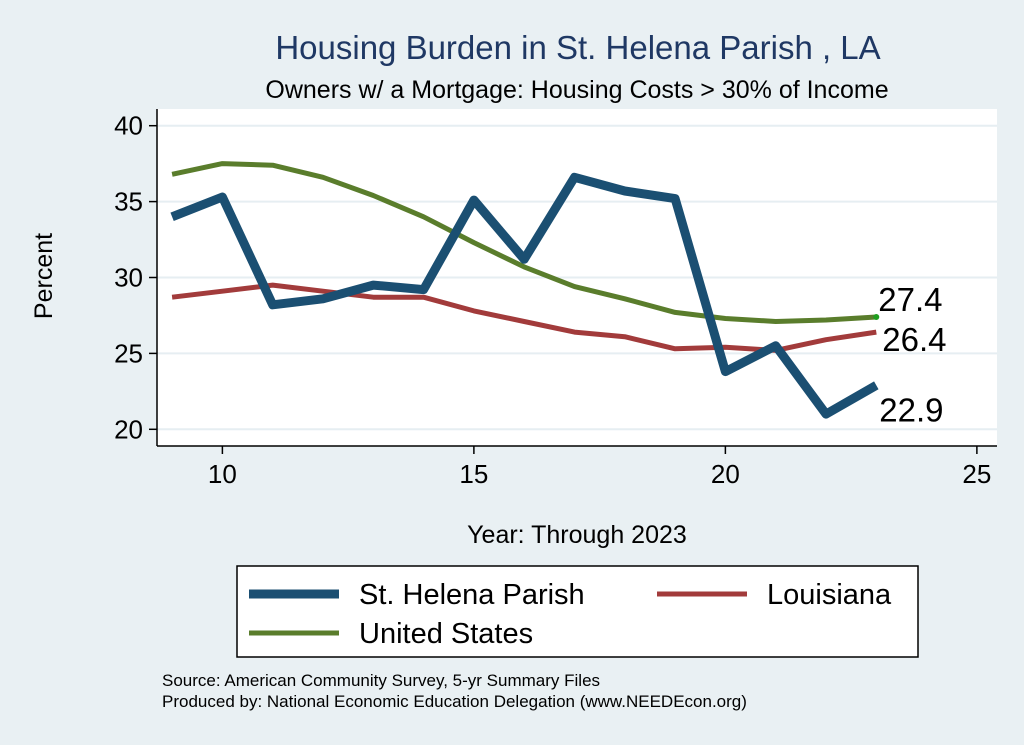 The height and width of the screenshot is (745, 1024). I want to click on x-tick-label: 20, so click(725, 474).